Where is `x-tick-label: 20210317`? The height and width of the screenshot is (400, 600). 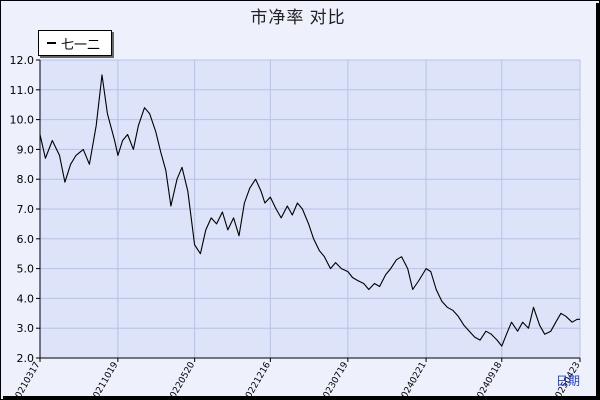
x-tick-label: 20210317 is located at coordinates (27, 380).